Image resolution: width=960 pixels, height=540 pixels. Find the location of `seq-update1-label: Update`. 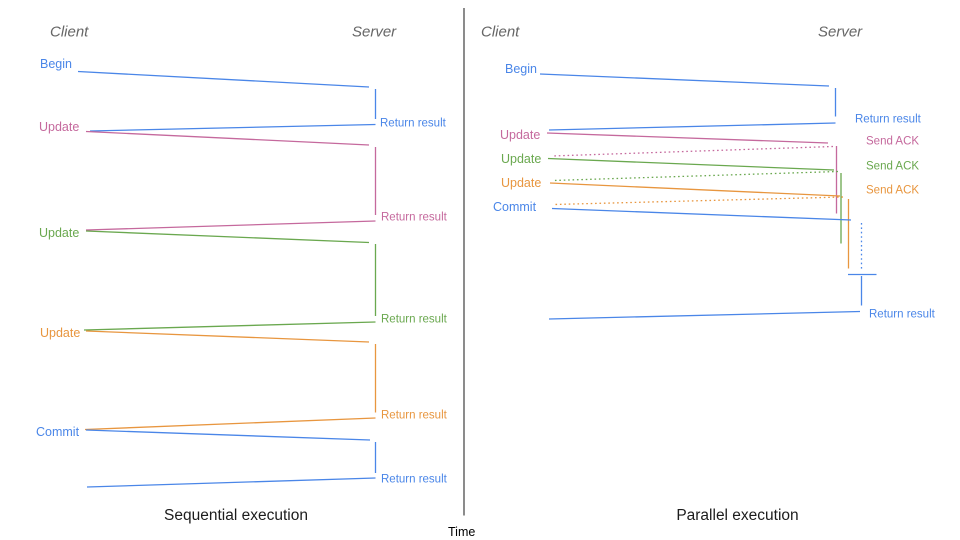

seq-update1-label: Update is located at coordinates (59, 126).